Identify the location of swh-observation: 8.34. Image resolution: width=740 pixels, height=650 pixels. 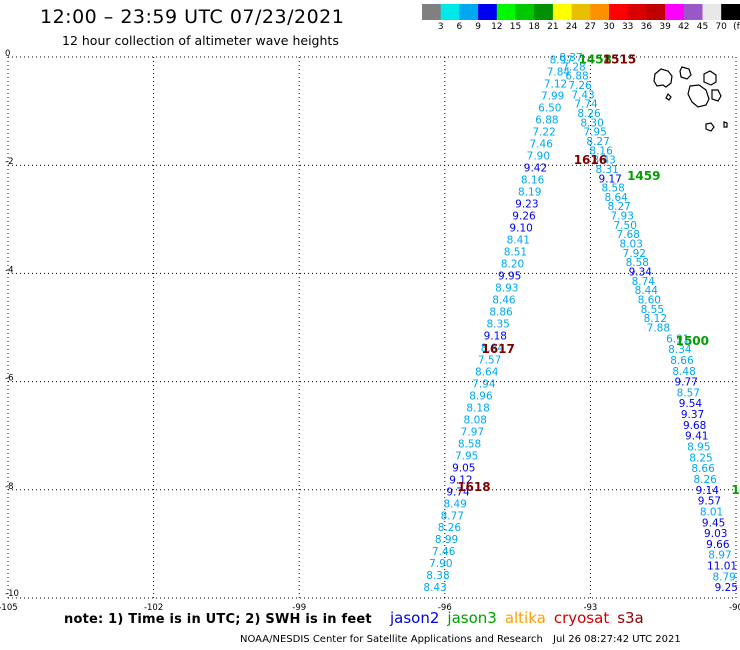
(680, 350).